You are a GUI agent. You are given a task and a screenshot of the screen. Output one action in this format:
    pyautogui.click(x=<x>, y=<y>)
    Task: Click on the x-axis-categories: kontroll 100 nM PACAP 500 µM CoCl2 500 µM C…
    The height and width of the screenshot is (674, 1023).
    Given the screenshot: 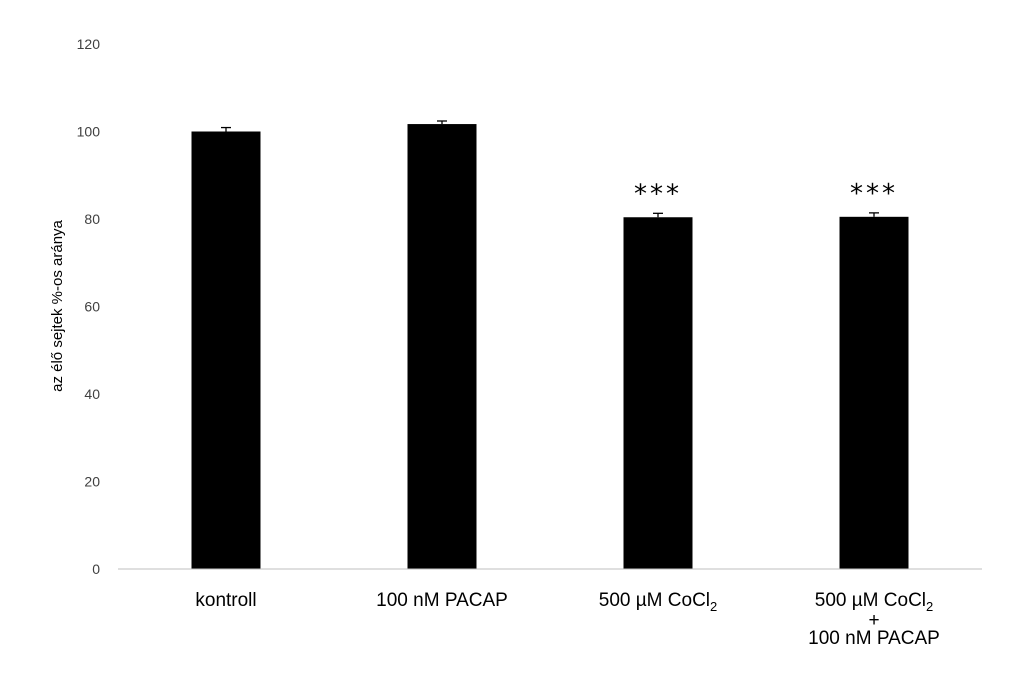 What is the action you would take?
    pyautogui.click(x=567, y=619)
    